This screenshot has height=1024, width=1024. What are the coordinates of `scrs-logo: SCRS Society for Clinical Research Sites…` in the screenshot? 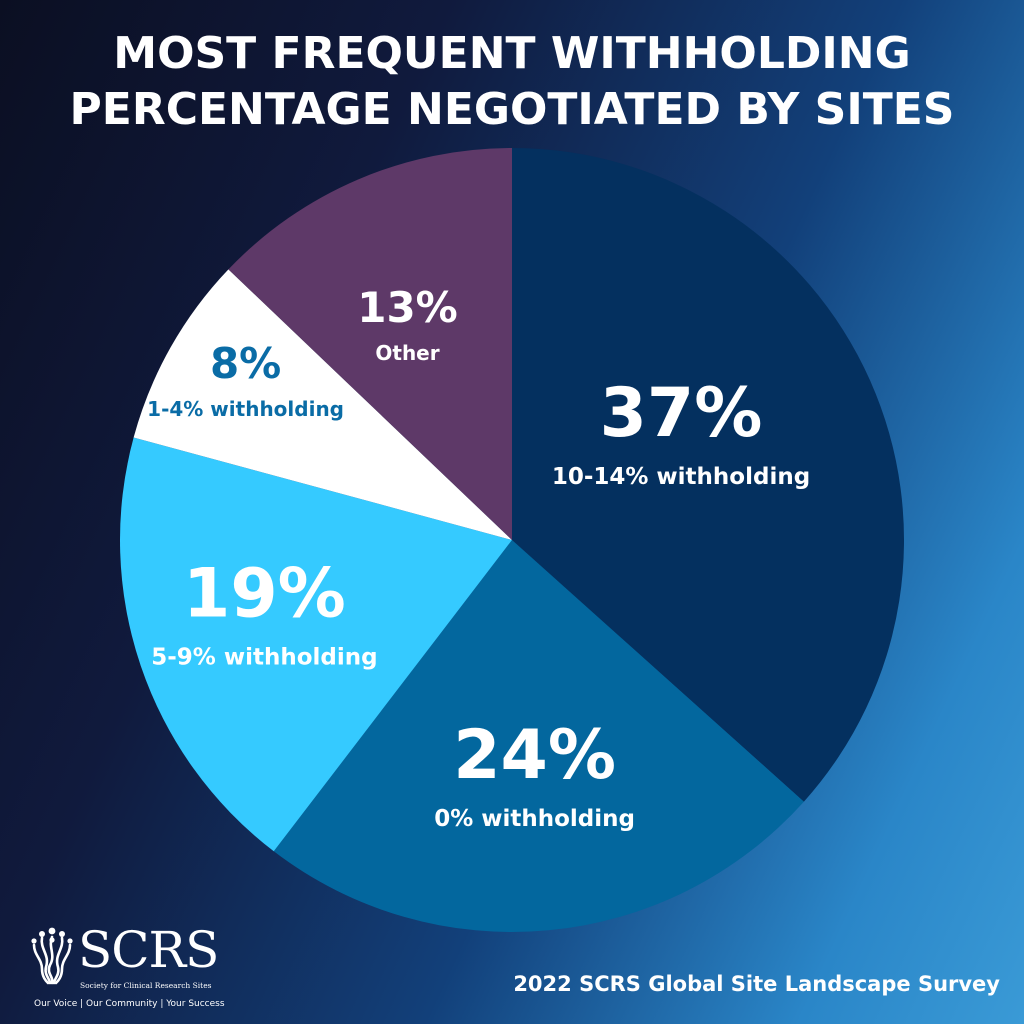 It's located at (138, 968).